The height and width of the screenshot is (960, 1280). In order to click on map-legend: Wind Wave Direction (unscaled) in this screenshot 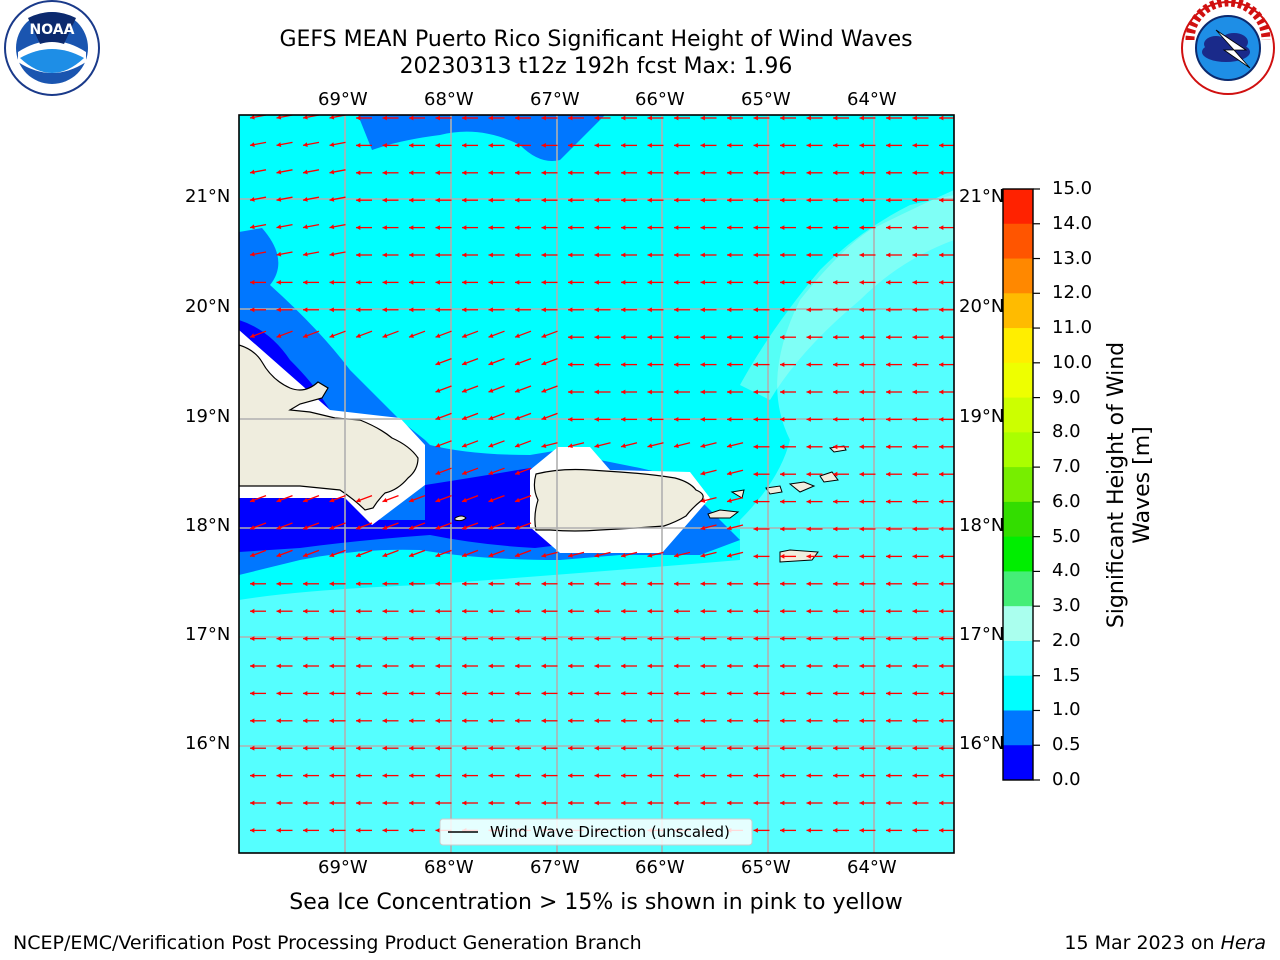, I will do `click(596, 832)`.